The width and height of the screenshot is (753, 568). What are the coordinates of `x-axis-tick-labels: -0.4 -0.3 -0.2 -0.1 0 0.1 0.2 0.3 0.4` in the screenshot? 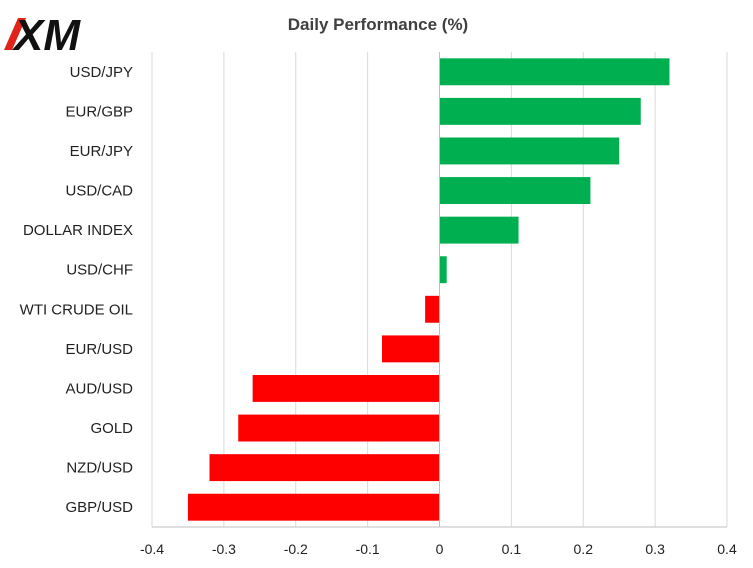 It's located at (438, 549).